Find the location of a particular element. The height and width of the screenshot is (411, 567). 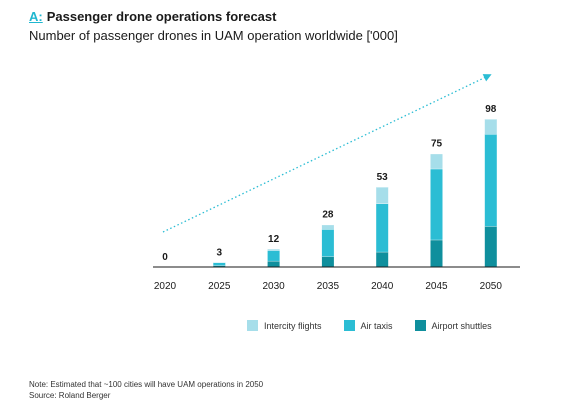

legend-item-airport-shuttles: Airport shuttles is located at coordinates (453, 325).